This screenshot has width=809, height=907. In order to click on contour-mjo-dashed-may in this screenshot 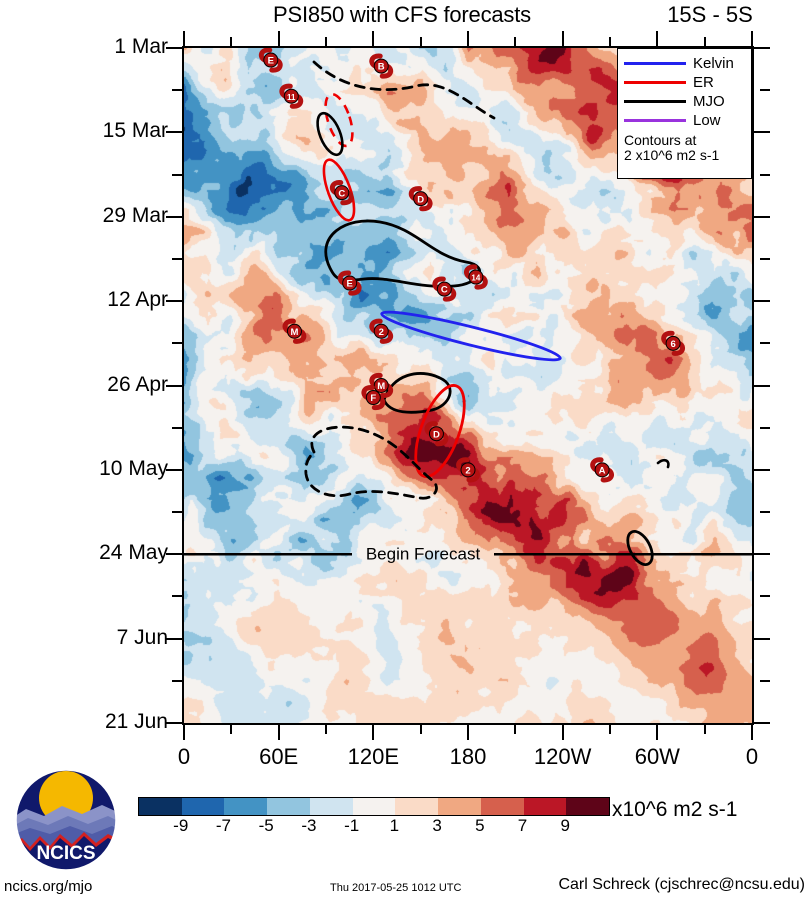, I will do `click(371, 462)`.